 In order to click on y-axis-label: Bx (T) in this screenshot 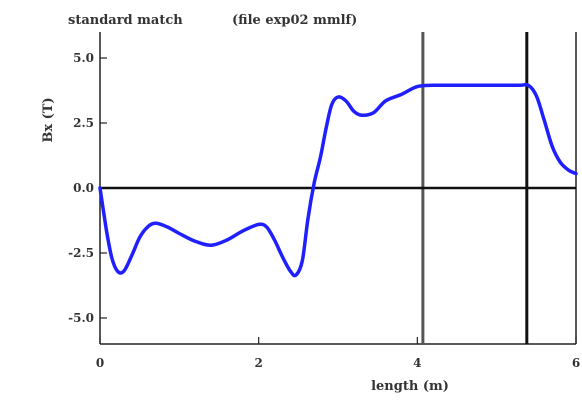, I will do `click(48, 119)`.